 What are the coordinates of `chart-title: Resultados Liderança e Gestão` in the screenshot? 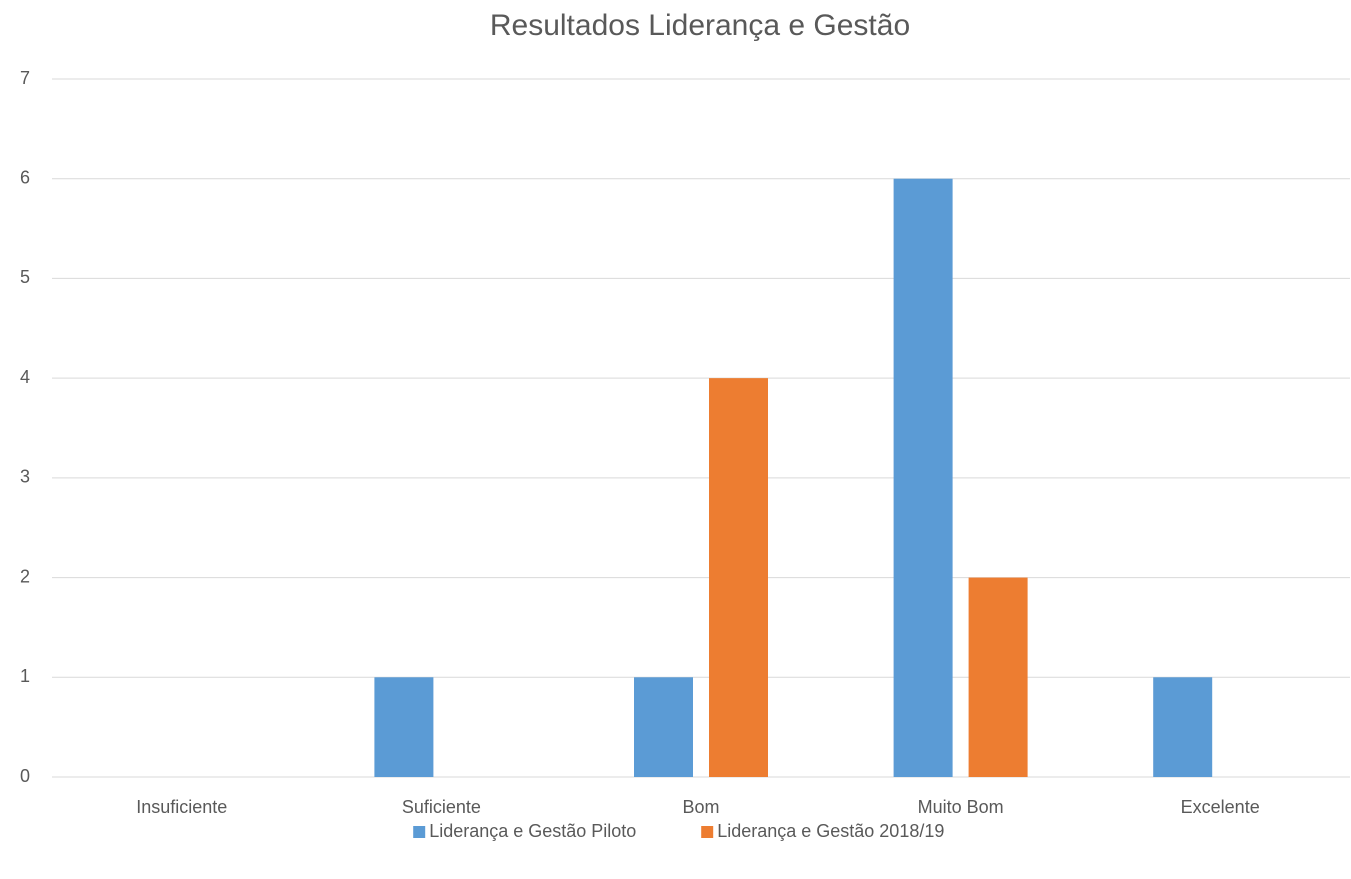 It's located at (700, 25).